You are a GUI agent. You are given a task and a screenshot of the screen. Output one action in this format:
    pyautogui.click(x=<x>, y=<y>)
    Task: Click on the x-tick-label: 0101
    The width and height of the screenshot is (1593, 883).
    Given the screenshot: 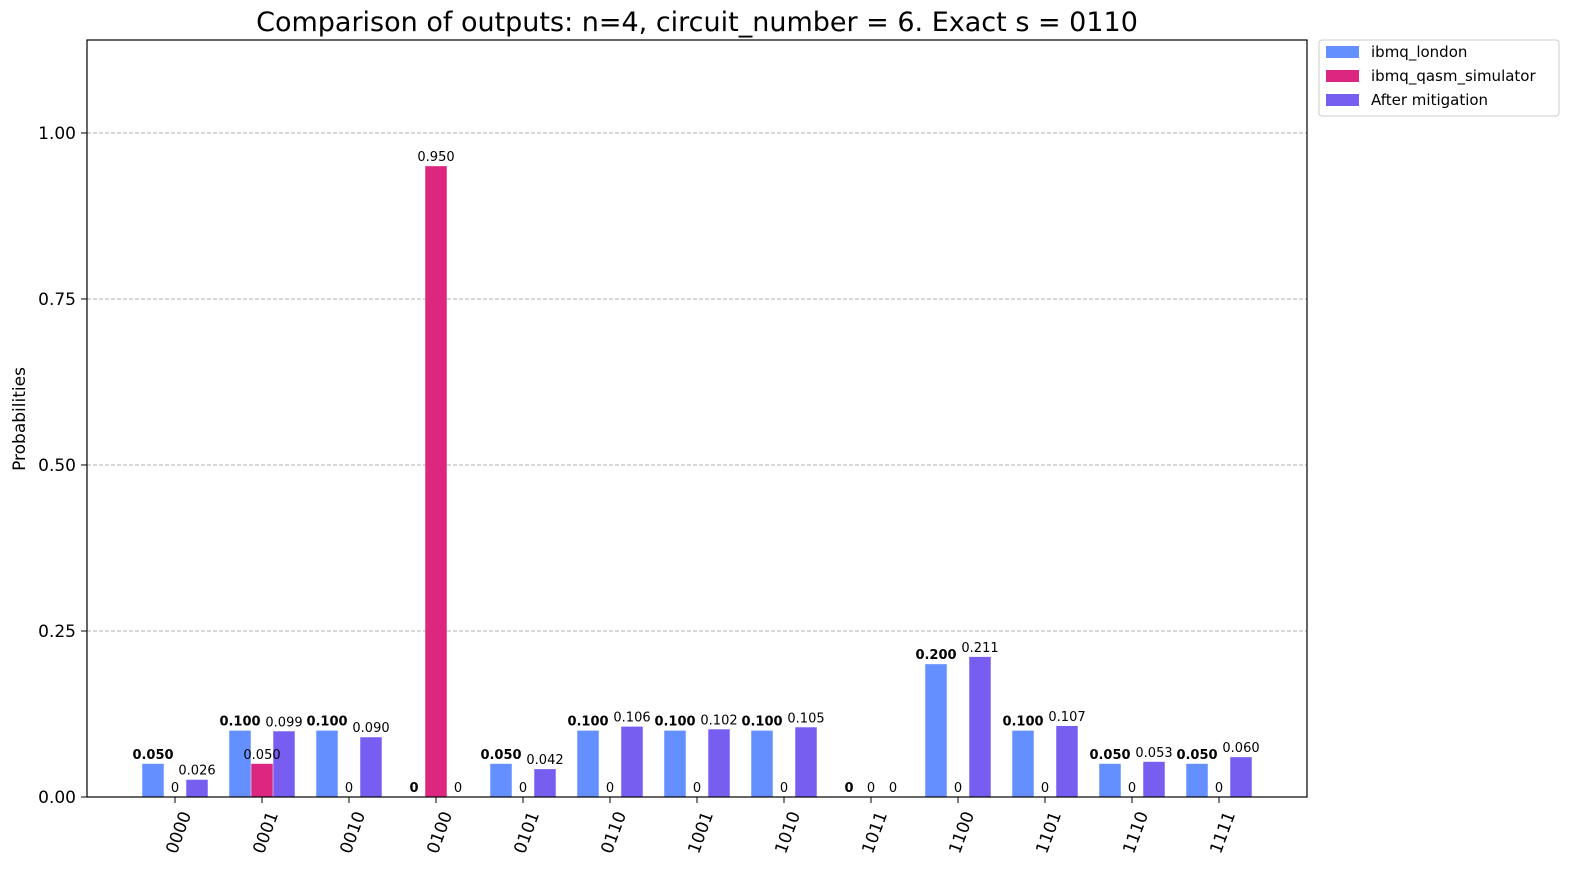 What is the action you would take?
    pyautogui.click(x=527, y=832)
    